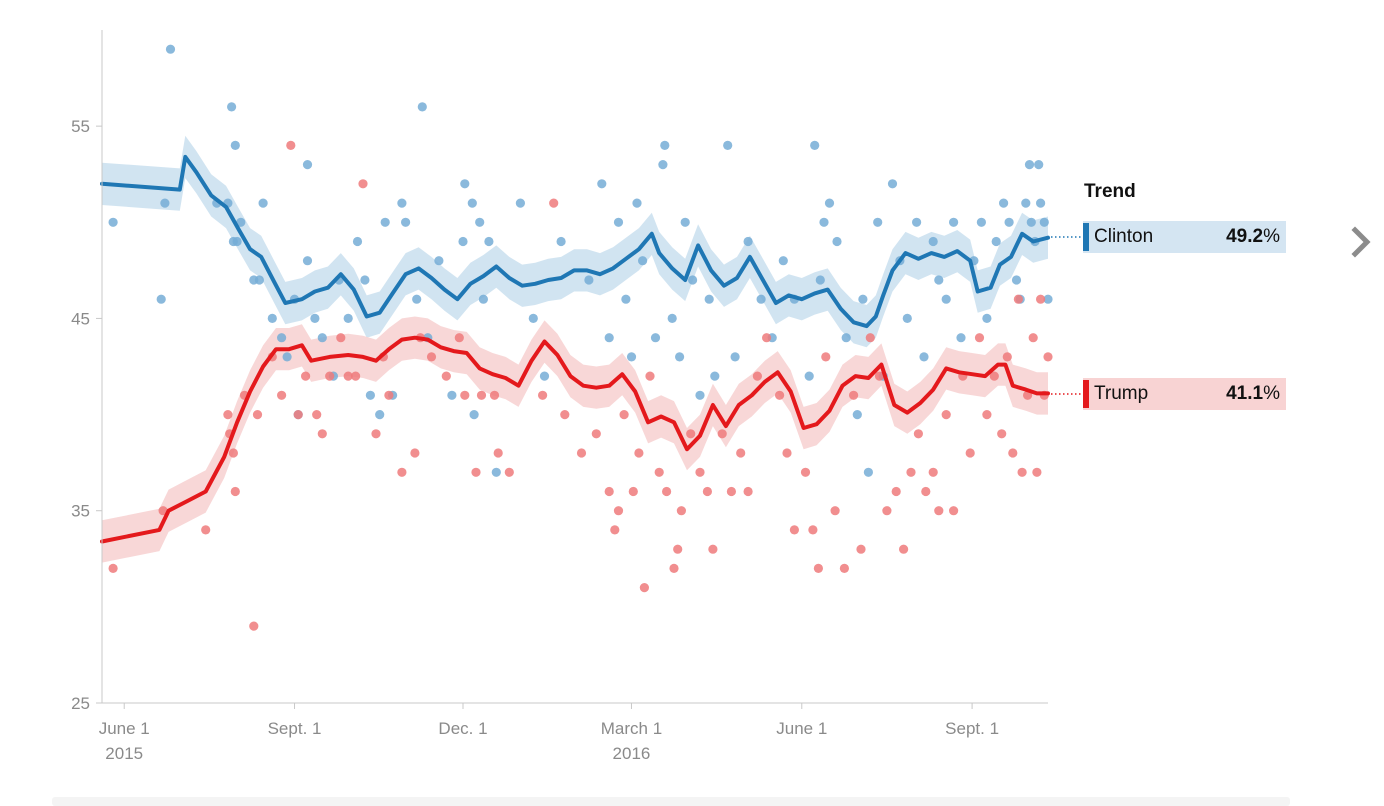 This screenshot has height=806, width=1384. I want to click on x-tick-sublabel: 2016, so click(632, 753).